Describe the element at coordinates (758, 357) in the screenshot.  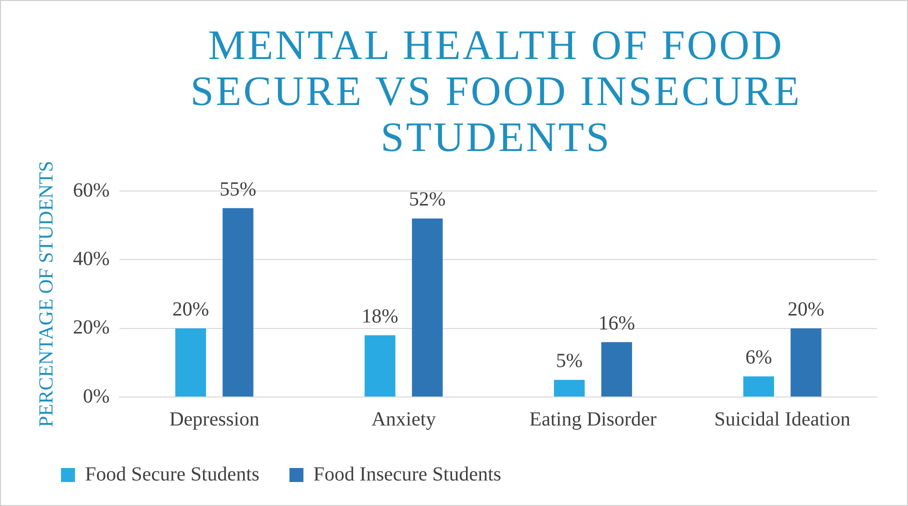
I see `data-label: 6%` at that location.